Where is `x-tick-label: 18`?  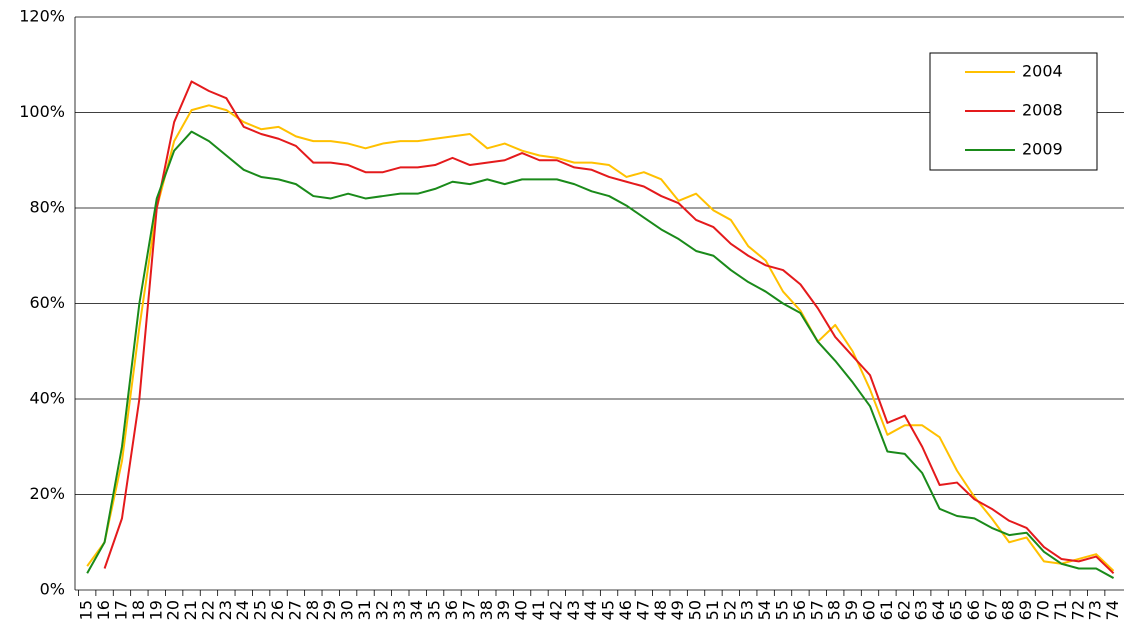 x-tick-label: 18 is located at coordinates (138, 610).